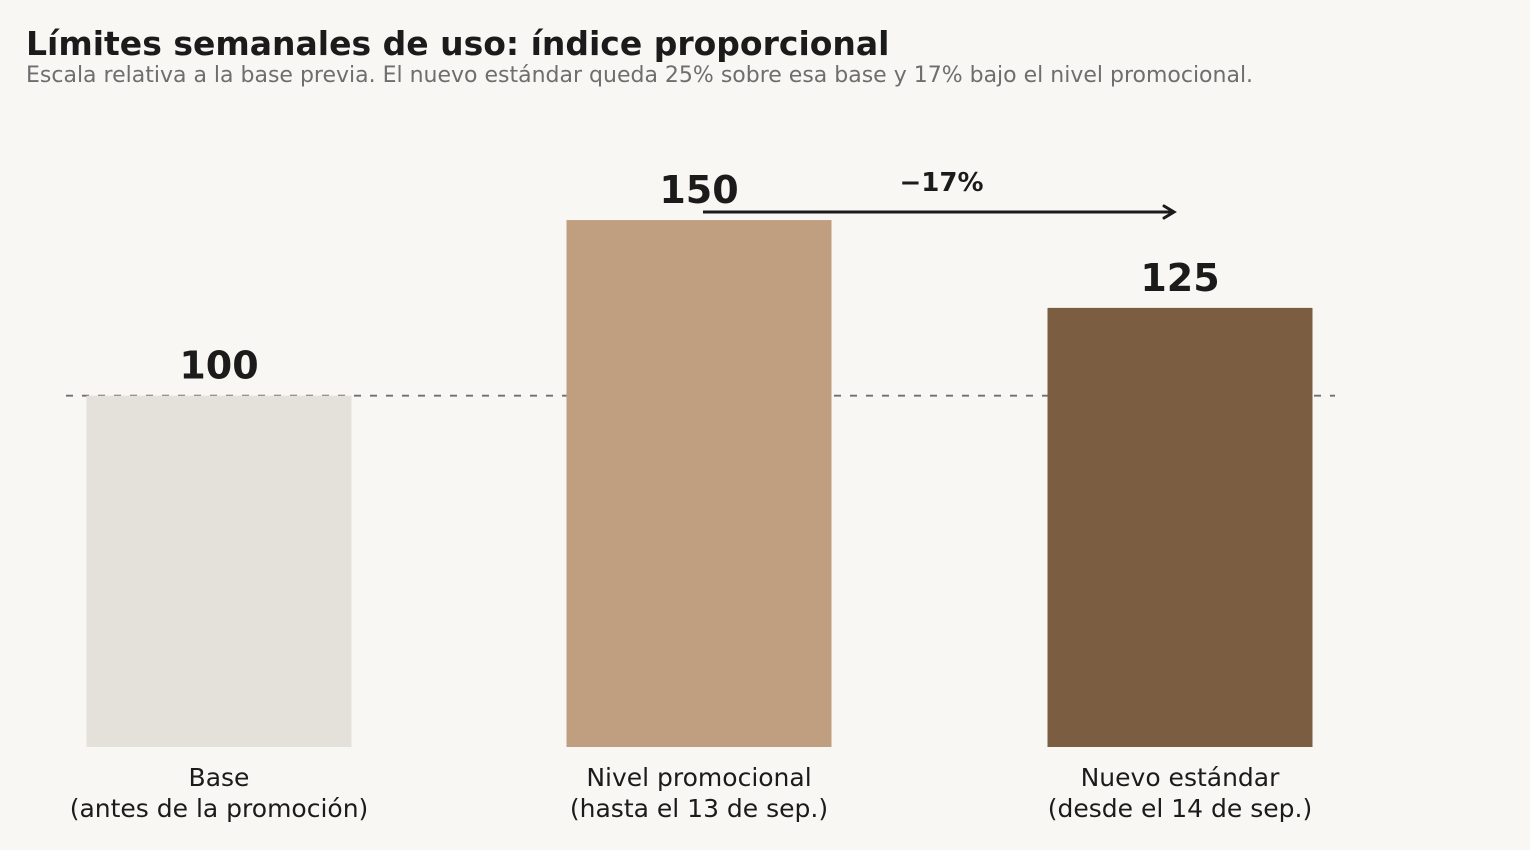 The width and height of the screenshot is (1530, 850). I want to click on annotation-label: −17%, so click(941, 183).